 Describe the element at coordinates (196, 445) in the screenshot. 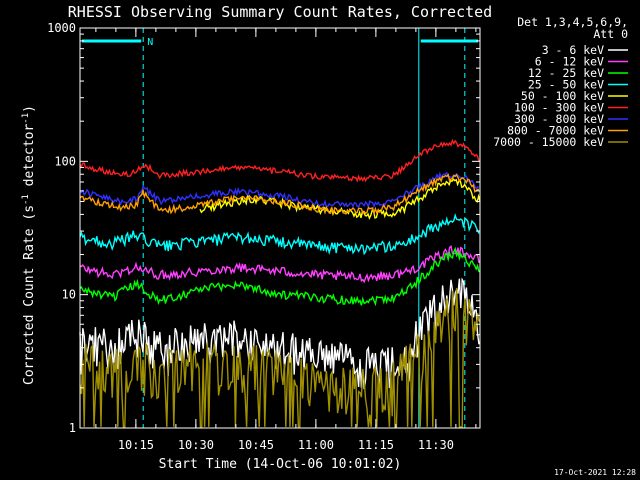

I see `x-tick-label-1: 10:30` at that location.